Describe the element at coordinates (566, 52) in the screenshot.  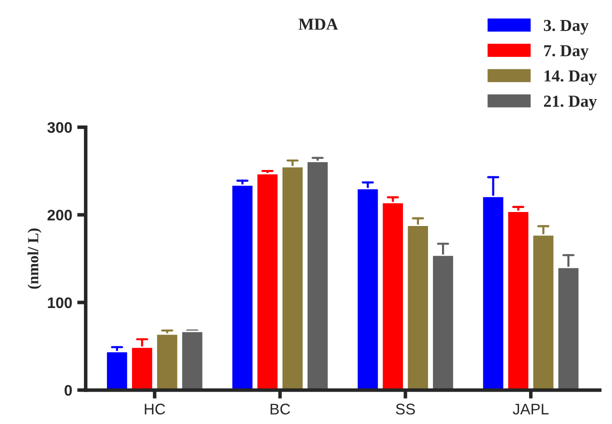
I see `legend-label: 7. Day` at that location.